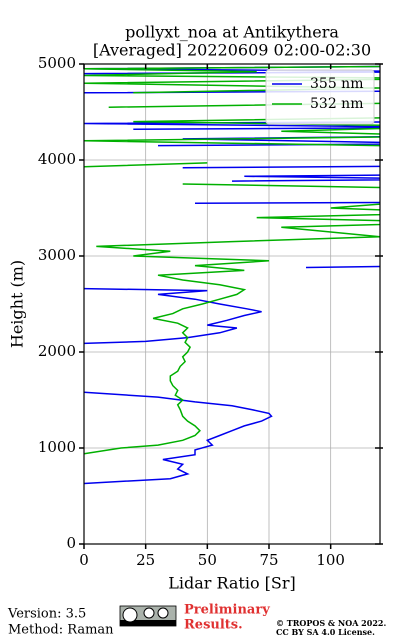  I want to click on y-tick-label: 5000, so click(57, 63).